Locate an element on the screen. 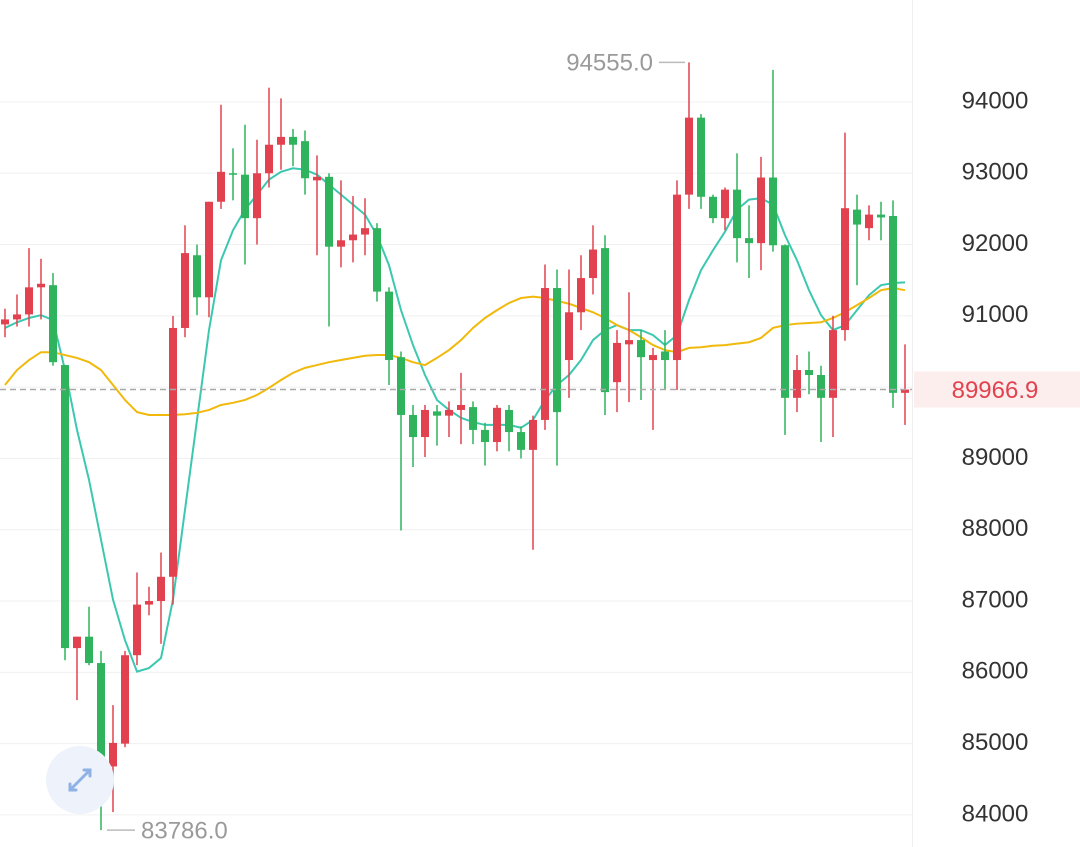 The image size is (1080, 847). current-price-box is located at coordinates (997, 389).